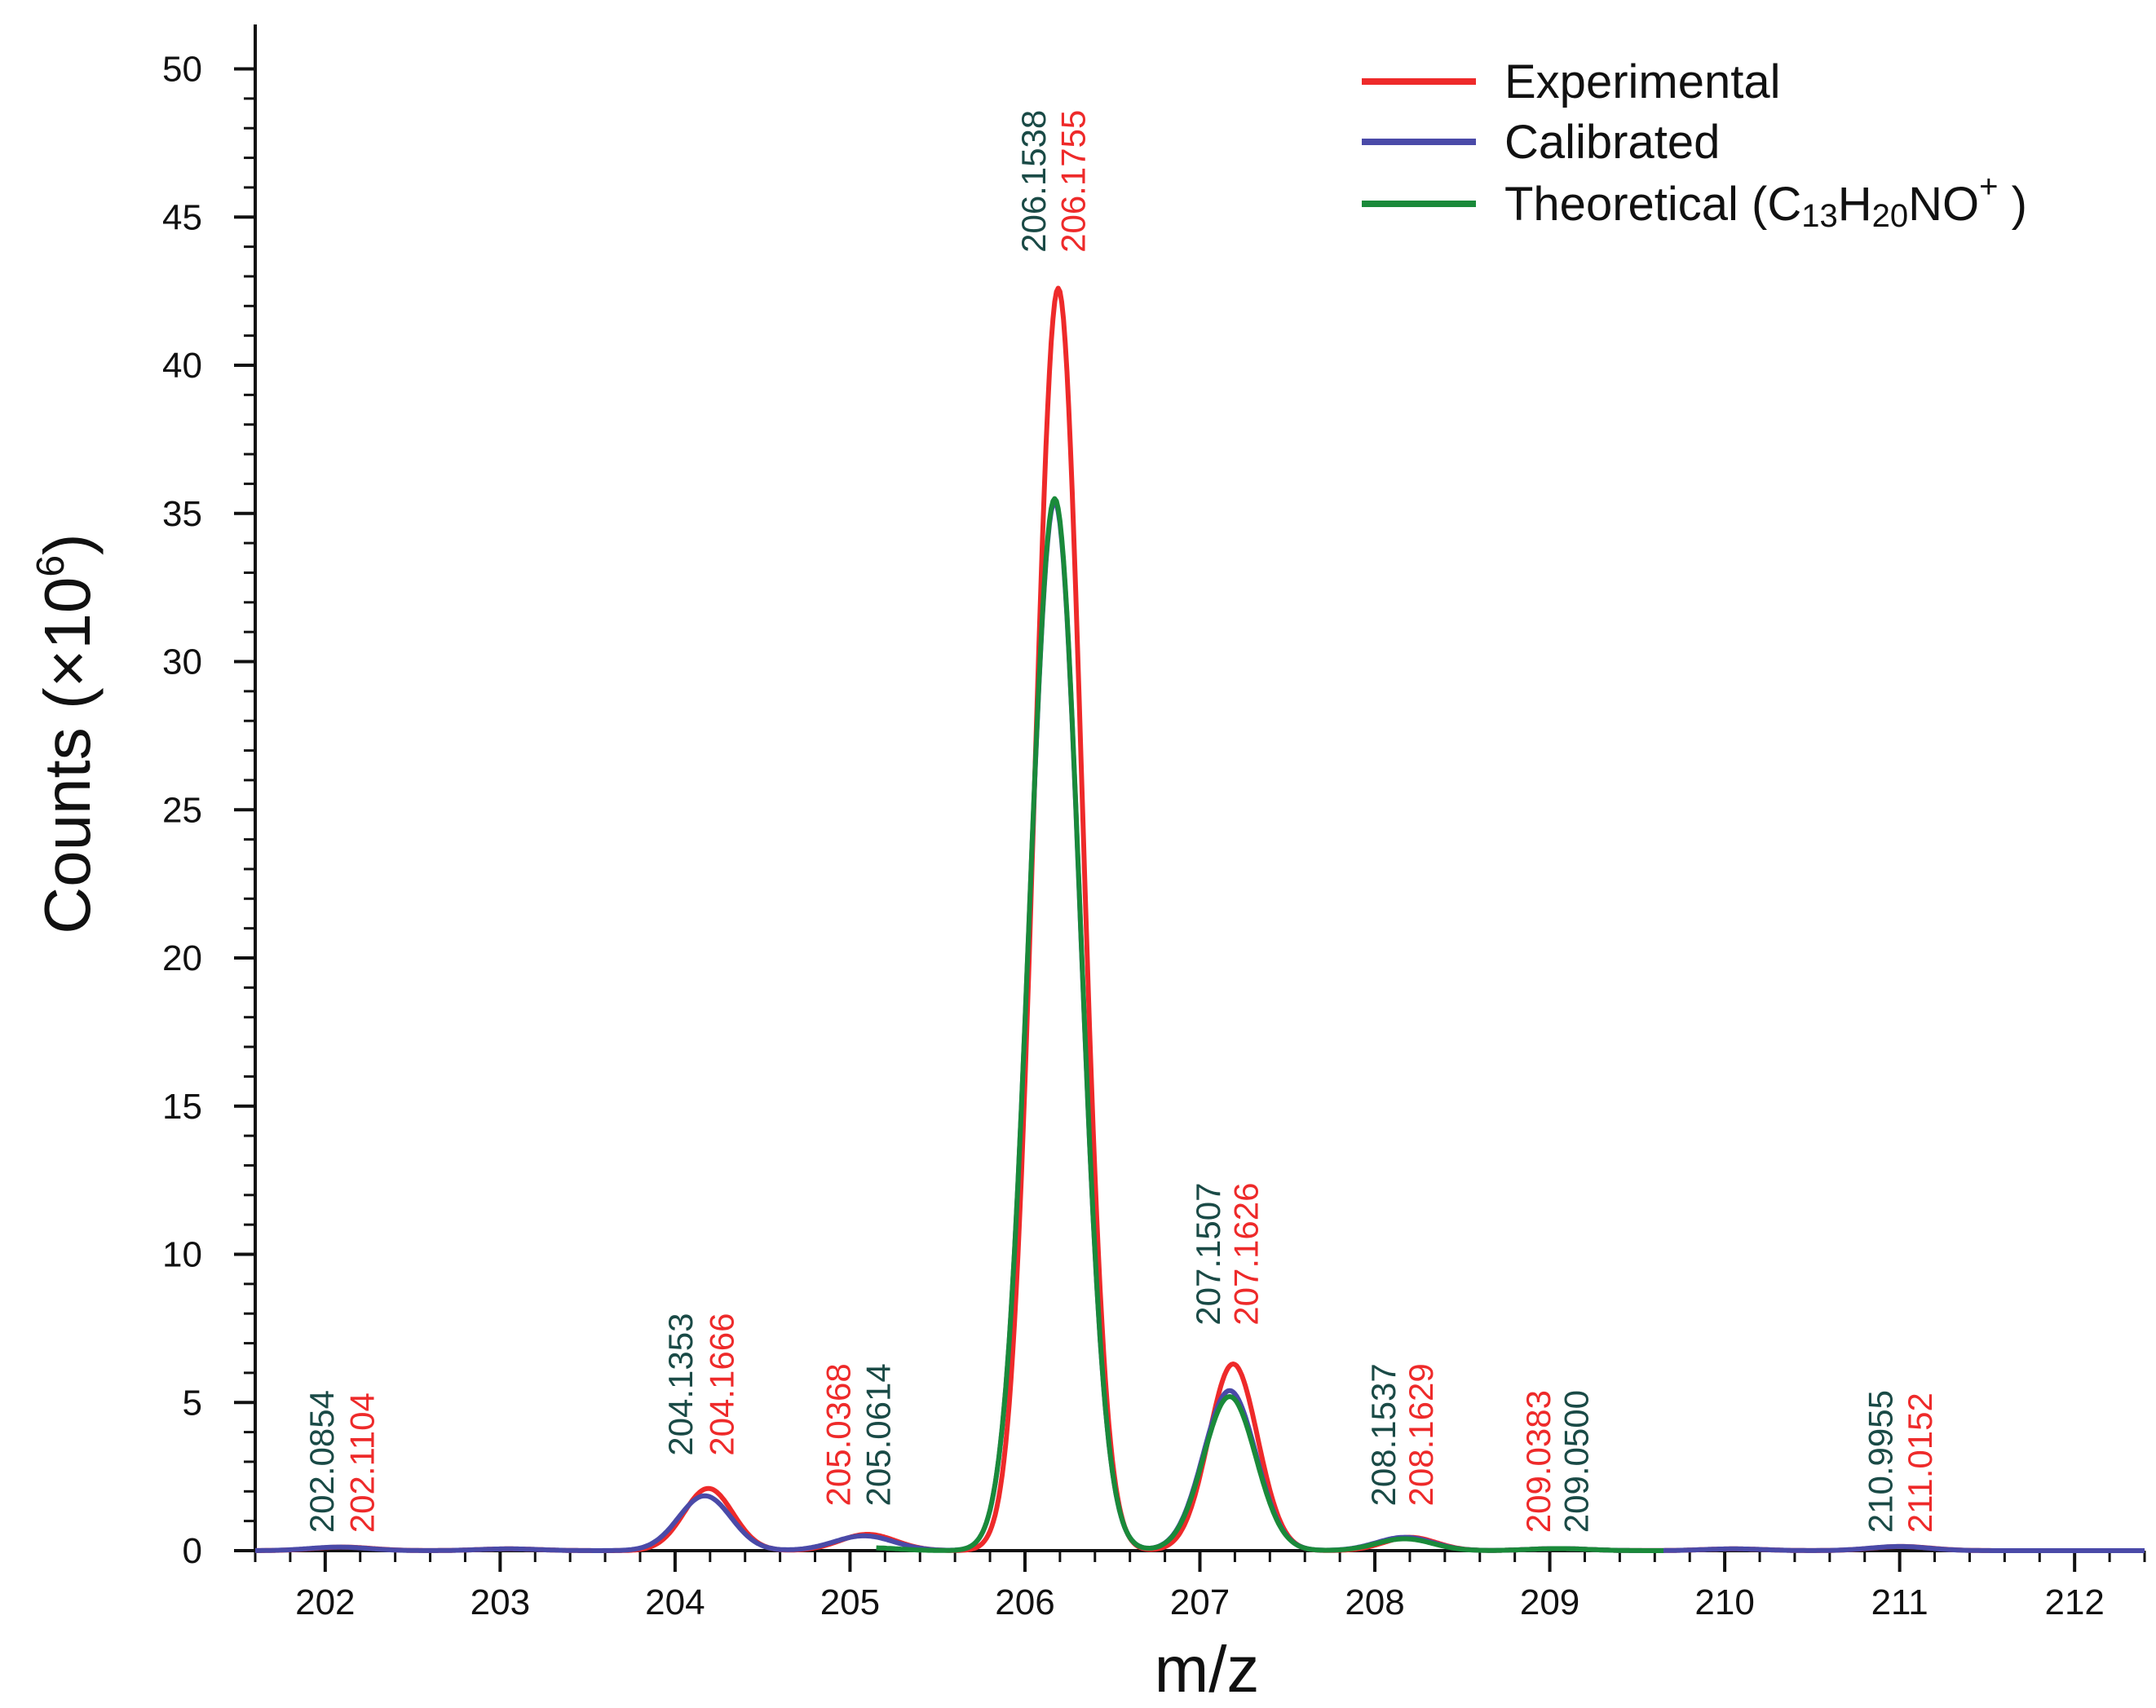  What do you see at coordinates (1421, 1434) in the screenshot?
I see `peak-mz-label: 208.1629` at bounding box center [1421, 1434].